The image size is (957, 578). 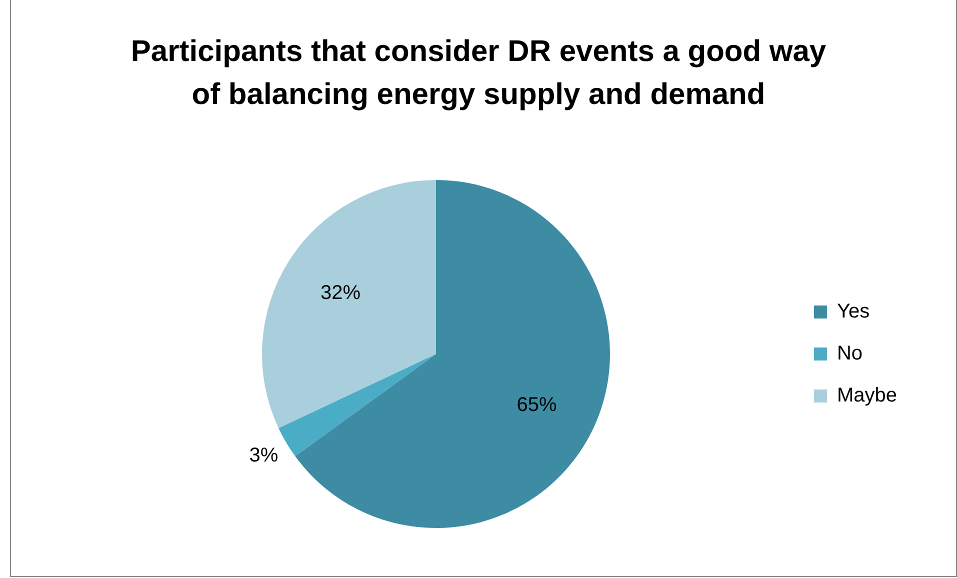 I want to click on legend-label: No, so click(x=849, y=353).